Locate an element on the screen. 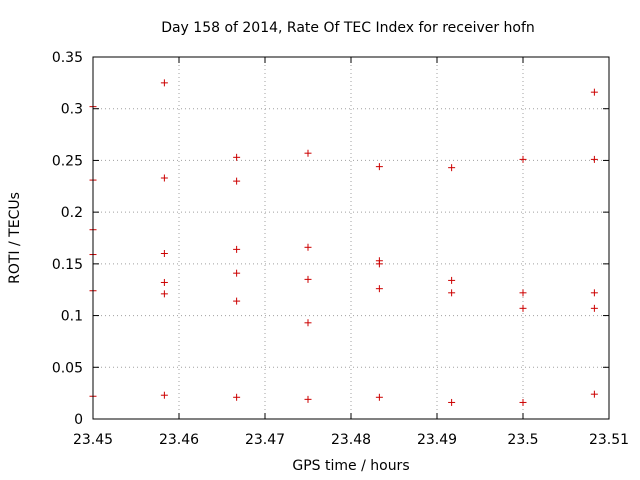 This screenshot has height=480, width=640. y-tick-label: 0.3 is located at coordinates (72, 110).